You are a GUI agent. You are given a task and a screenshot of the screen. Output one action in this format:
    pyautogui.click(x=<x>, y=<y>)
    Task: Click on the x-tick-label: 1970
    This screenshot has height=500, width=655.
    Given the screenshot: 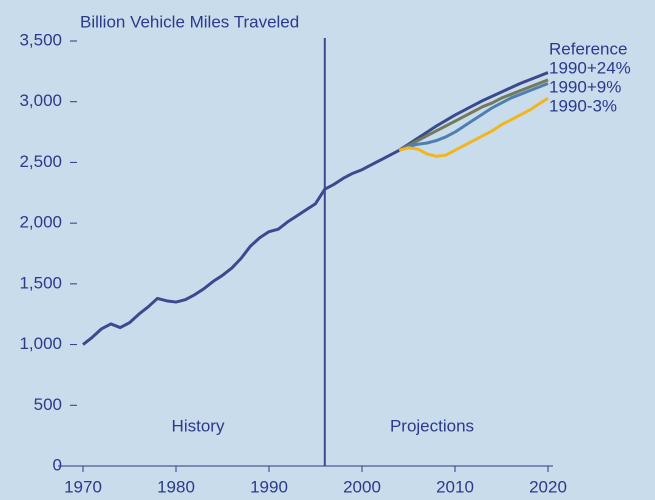 What is the action you would take?
    pyautogui.click(x=83, y=486)
    